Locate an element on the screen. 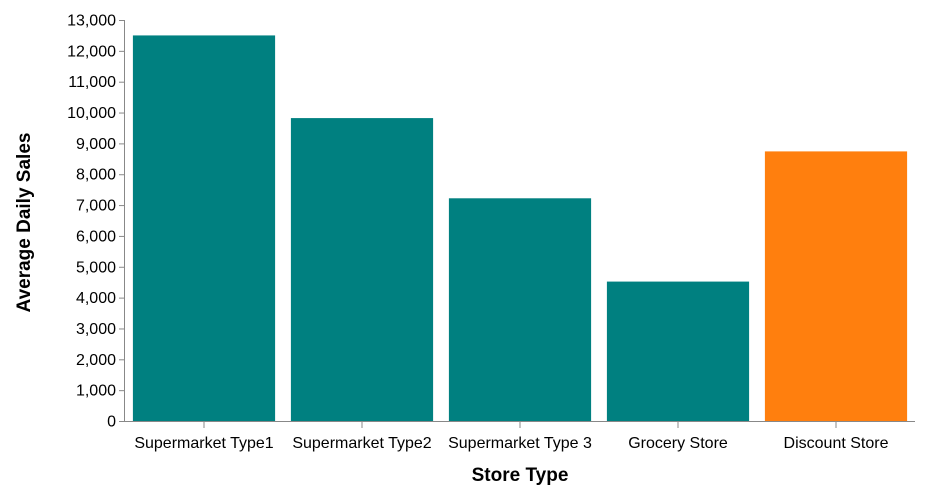 This screenshot has width=926, height=494. x-tick-label: Supermarket Type2 is located at coordinates (361, 443).